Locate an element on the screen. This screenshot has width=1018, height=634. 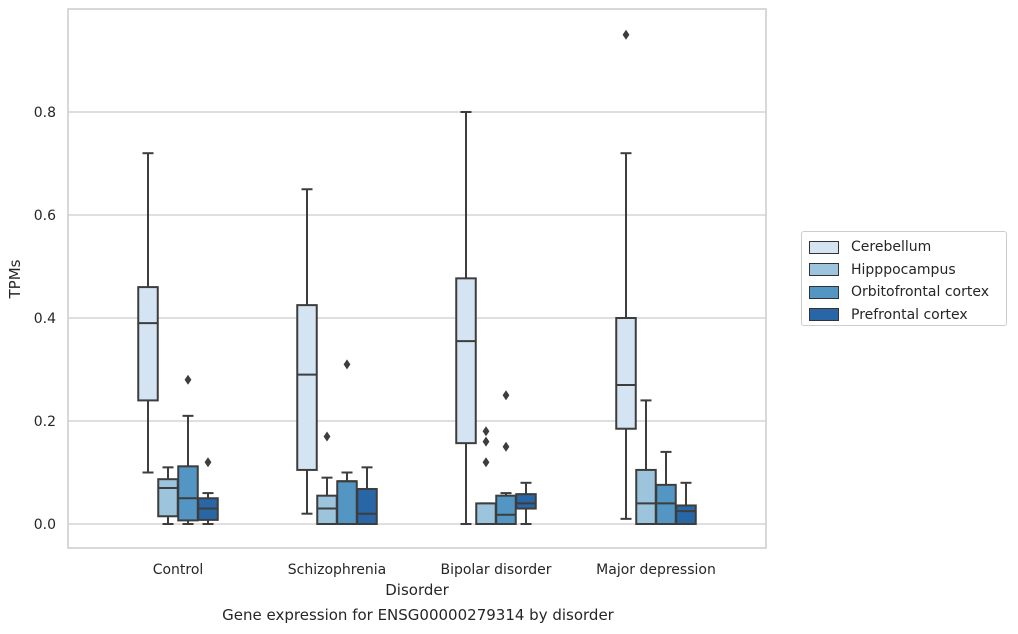
legend-item: Cerebellum is located at coordinates (907, 247).